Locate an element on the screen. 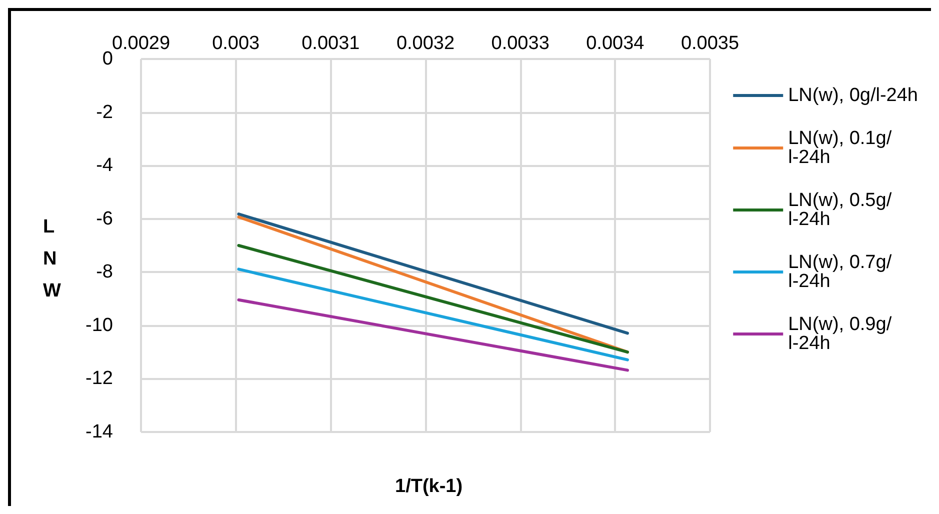 Image resolution: width=939 pixels, height=514 pixels. x-tick-label: 0.003 is located at coordinates (236, 43).